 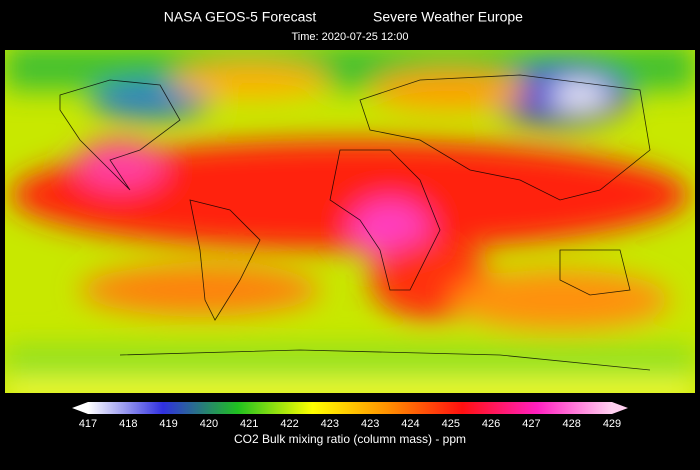 I want to click on subtitle: Severe Weather Europe, so click(x=448, y=17).